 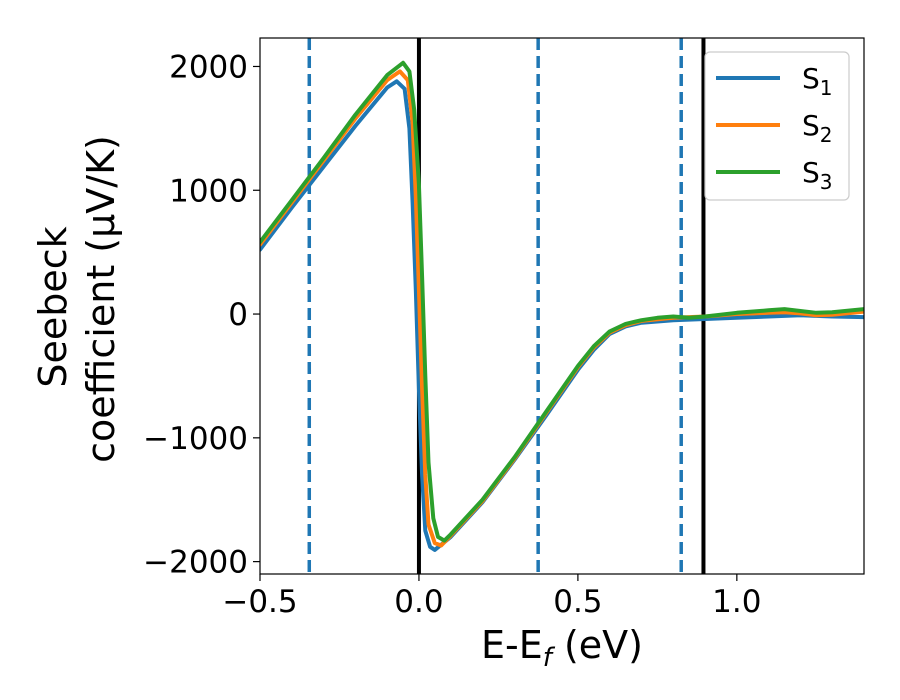 I want to click on x-tick-label: 1.0, so click(x=736, y=602).